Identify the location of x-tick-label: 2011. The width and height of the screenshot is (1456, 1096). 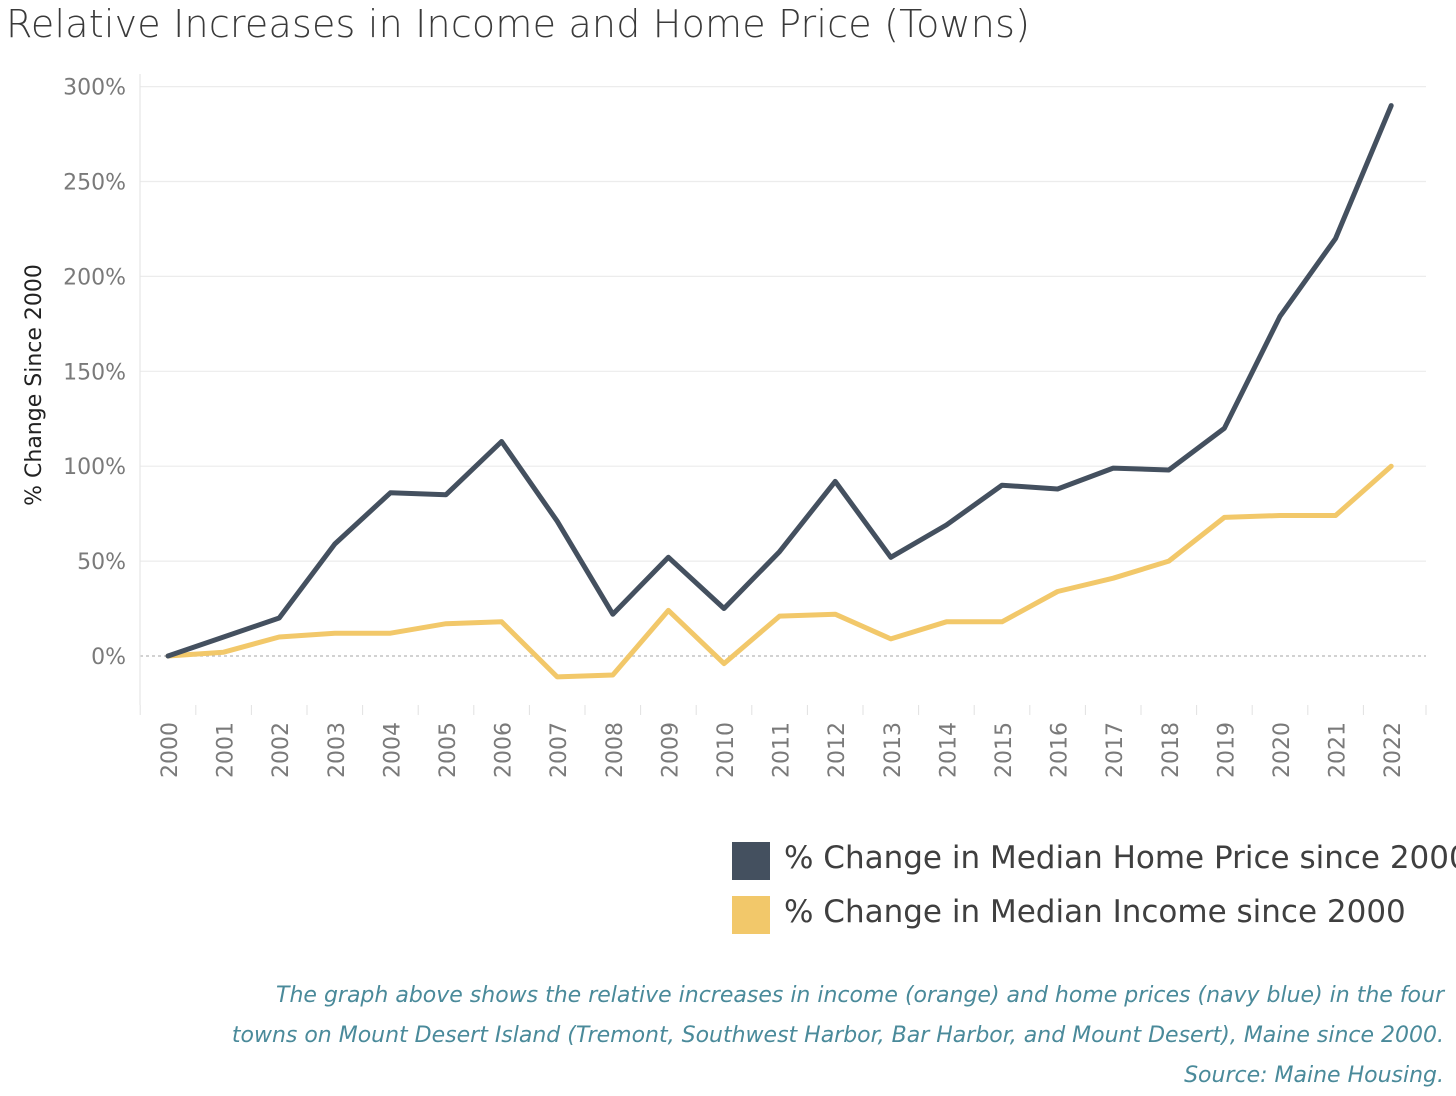
(782, 750).